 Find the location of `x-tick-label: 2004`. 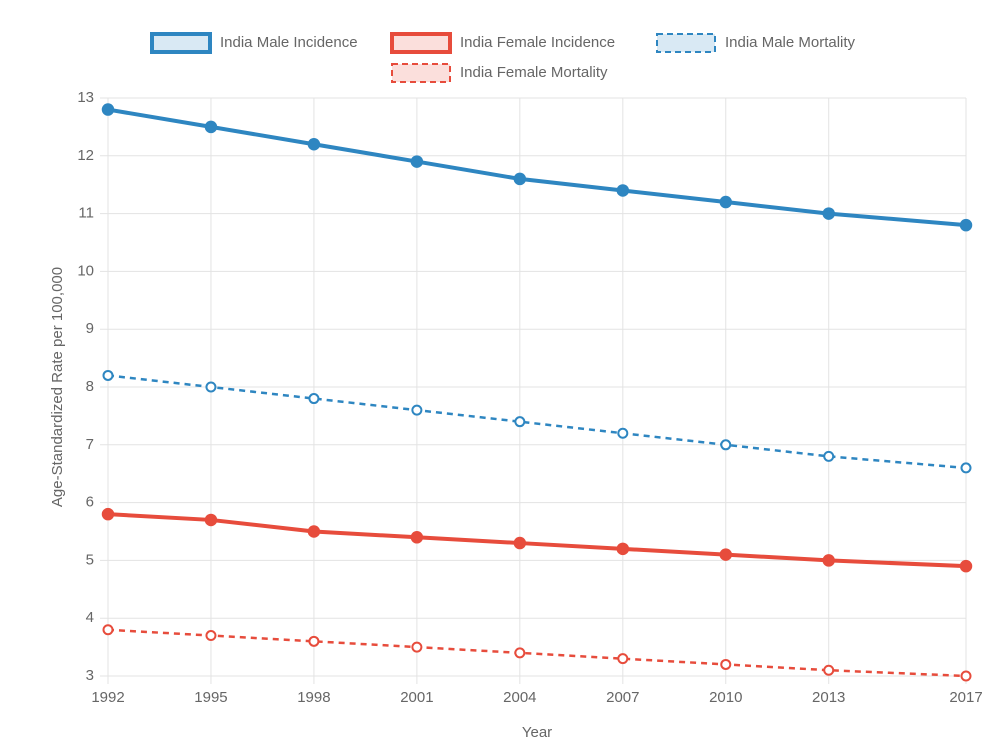

x-tick-label: 2004 is located at coordinates (519, 697).